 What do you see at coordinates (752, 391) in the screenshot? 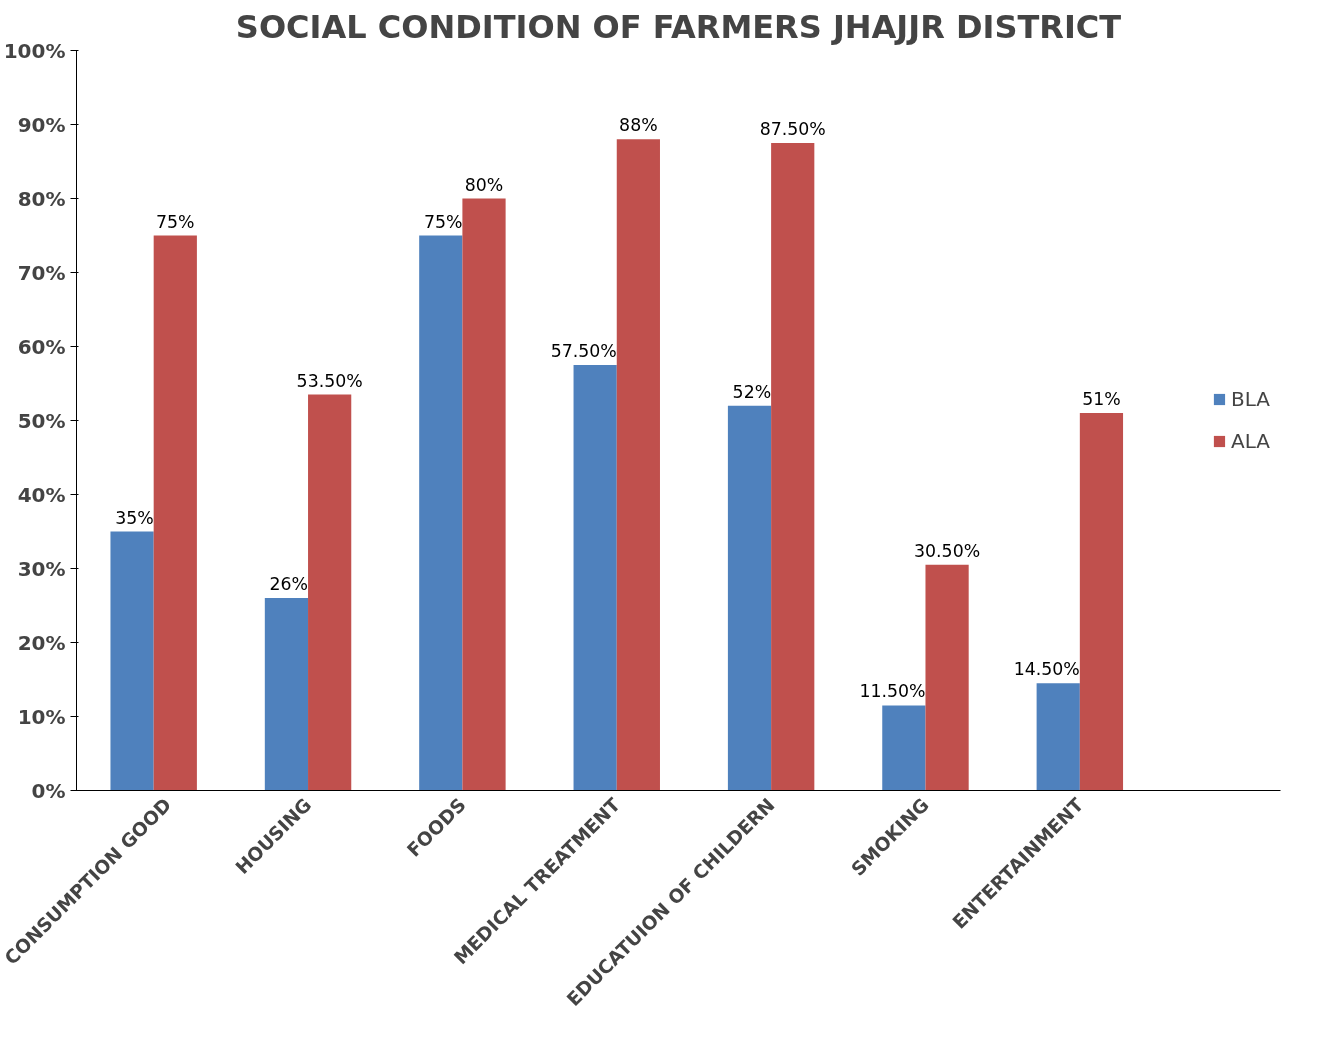
I see `data-label: 52%` at bounding box center [752, 391].